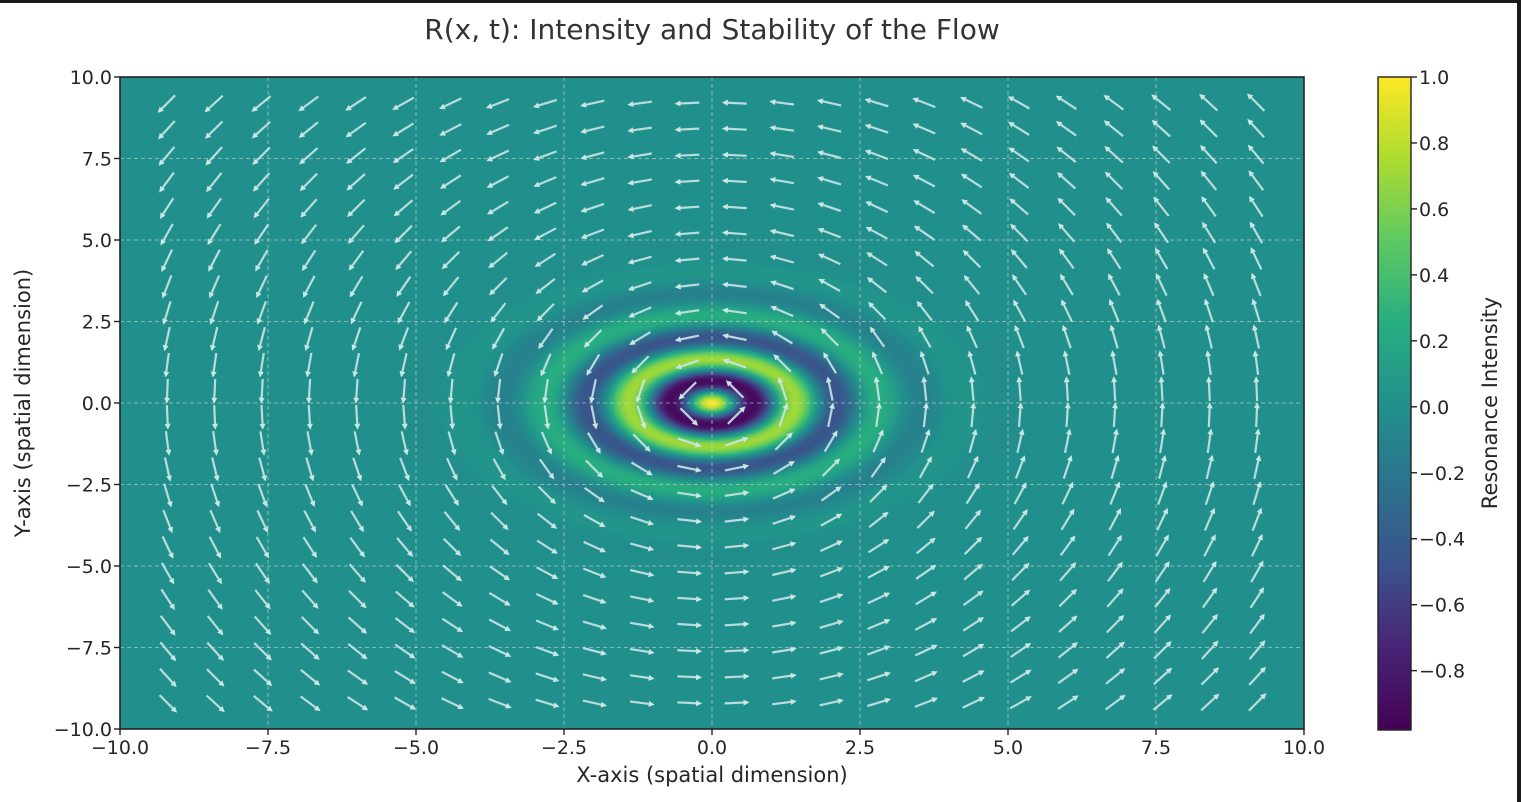 The width and height of the screenshot is (1521, 802). What do you see at coordinates (708, 744) in the screenshot?
I see `x-axis-ticks: −10.0 −7.5 −5.0 −2.5 0.0 2.5 5.0 7.5 10.0` at bounding box center [708, 744].